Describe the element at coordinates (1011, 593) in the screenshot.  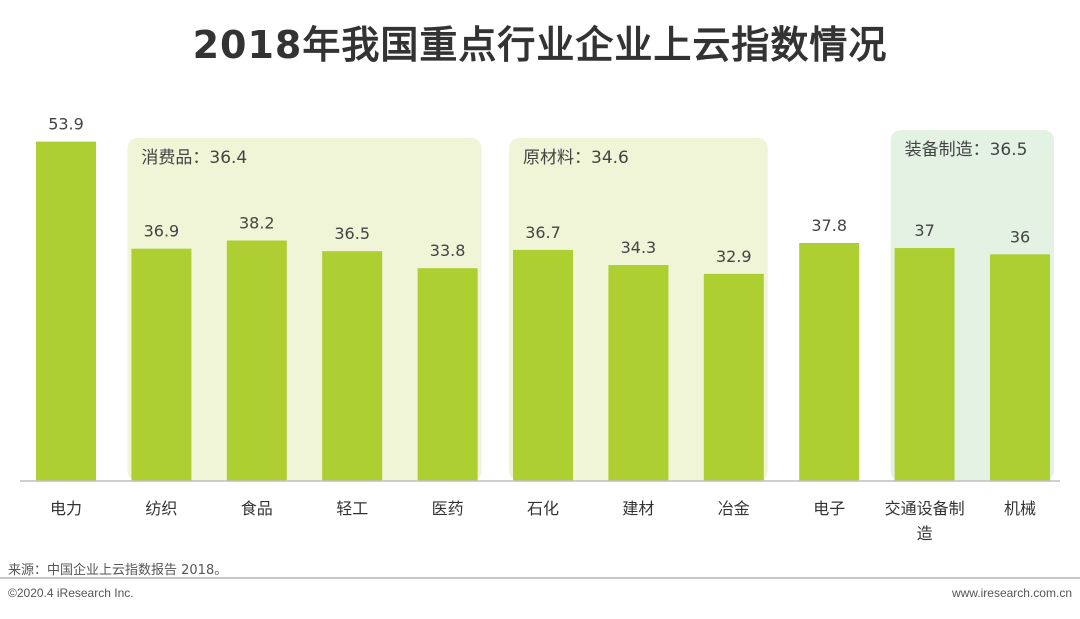
I see `site-url: www.iresearch.com.cn` at that location.